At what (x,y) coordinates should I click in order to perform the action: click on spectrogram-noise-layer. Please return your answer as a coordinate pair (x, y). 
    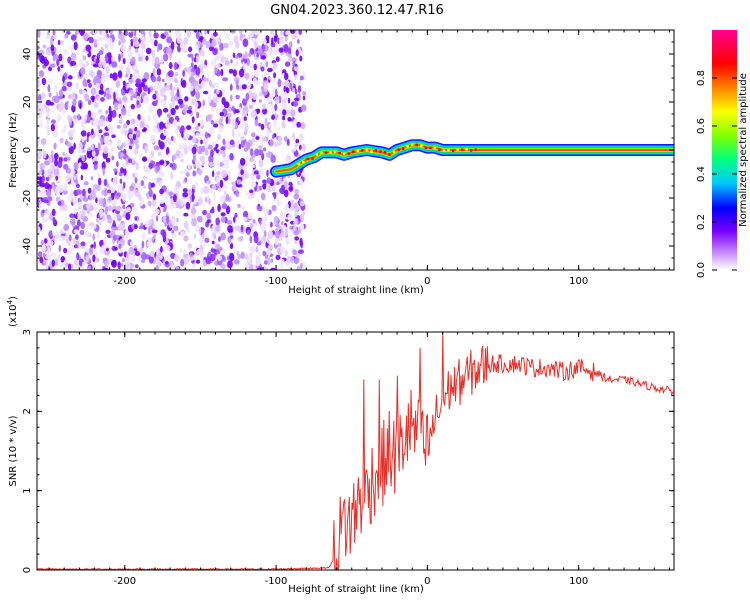
    Looking at the image, I should click on (172, 150).